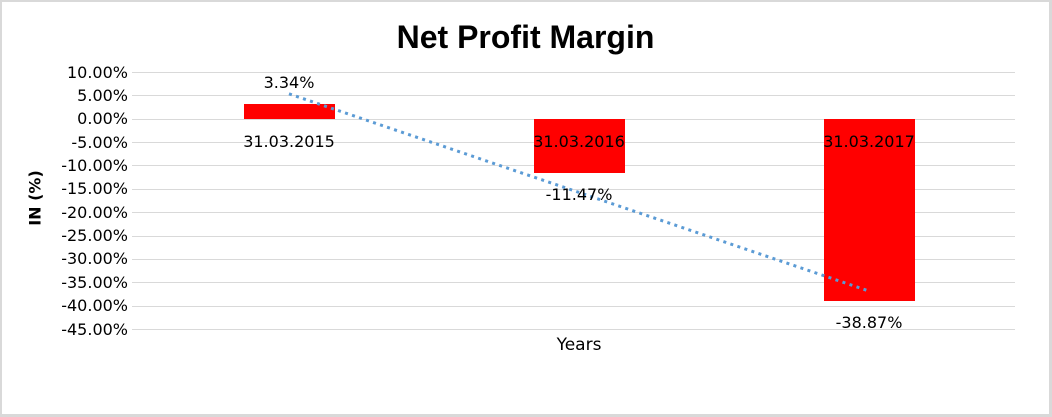  What do you see at coordinates (94, 259) in the screenshot?
I see `y-tick-label: -30.00%` at bounding box center [94, 259].